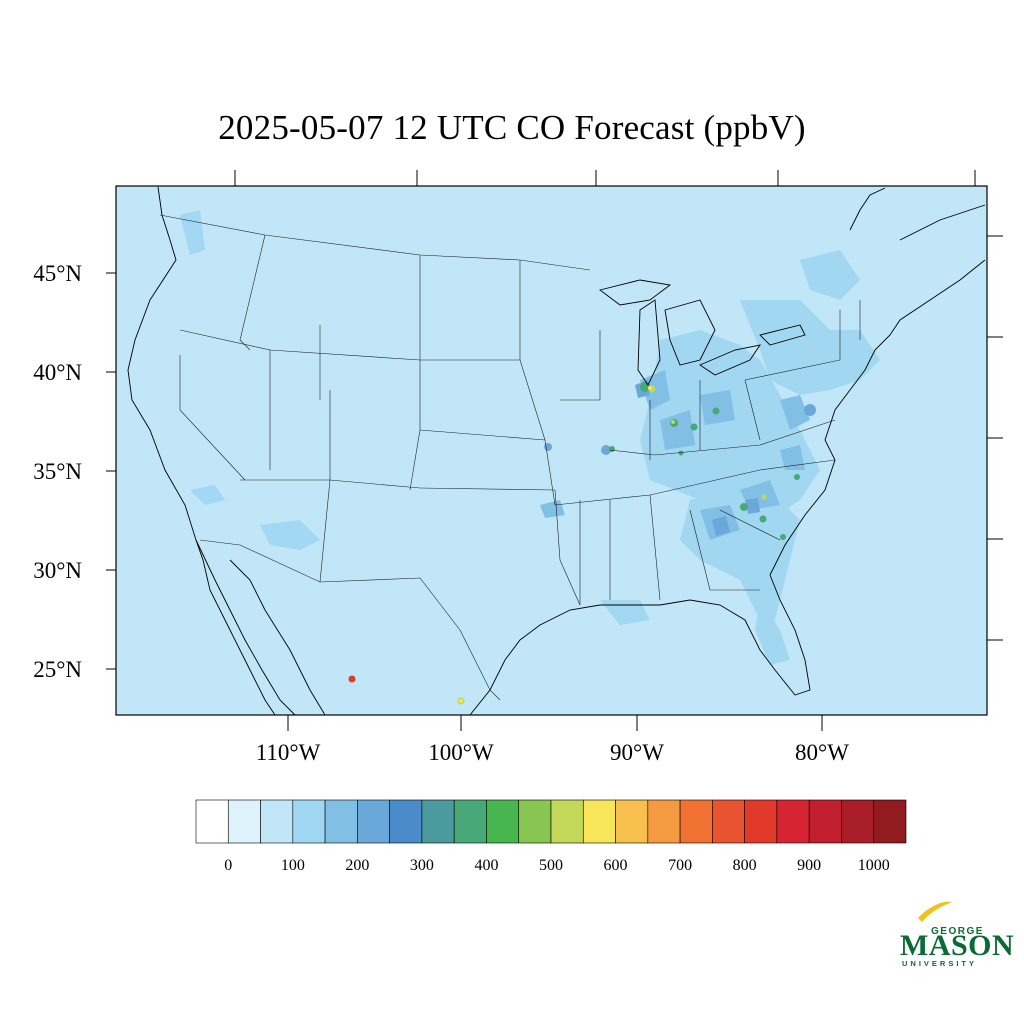 This screenshot has width=1024, height=1024. I want to click on logo-line3: UNIVERSITY, so click(939, 963).